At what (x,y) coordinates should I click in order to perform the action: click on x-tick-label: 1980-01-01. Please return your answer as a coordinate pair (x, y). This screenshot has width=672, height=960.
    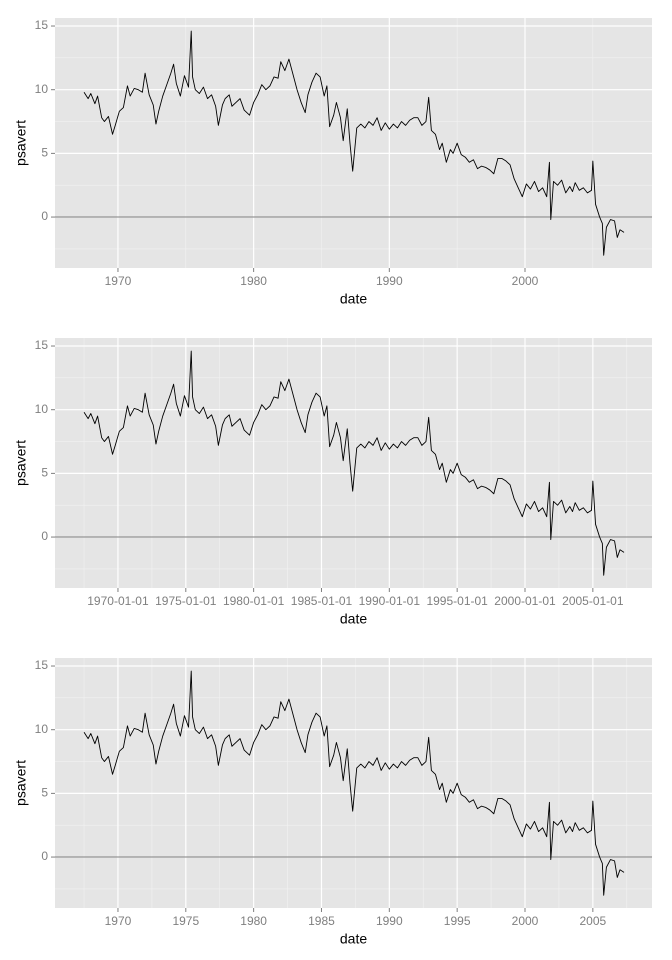
    Looking at the image, I should click on (254, 601).